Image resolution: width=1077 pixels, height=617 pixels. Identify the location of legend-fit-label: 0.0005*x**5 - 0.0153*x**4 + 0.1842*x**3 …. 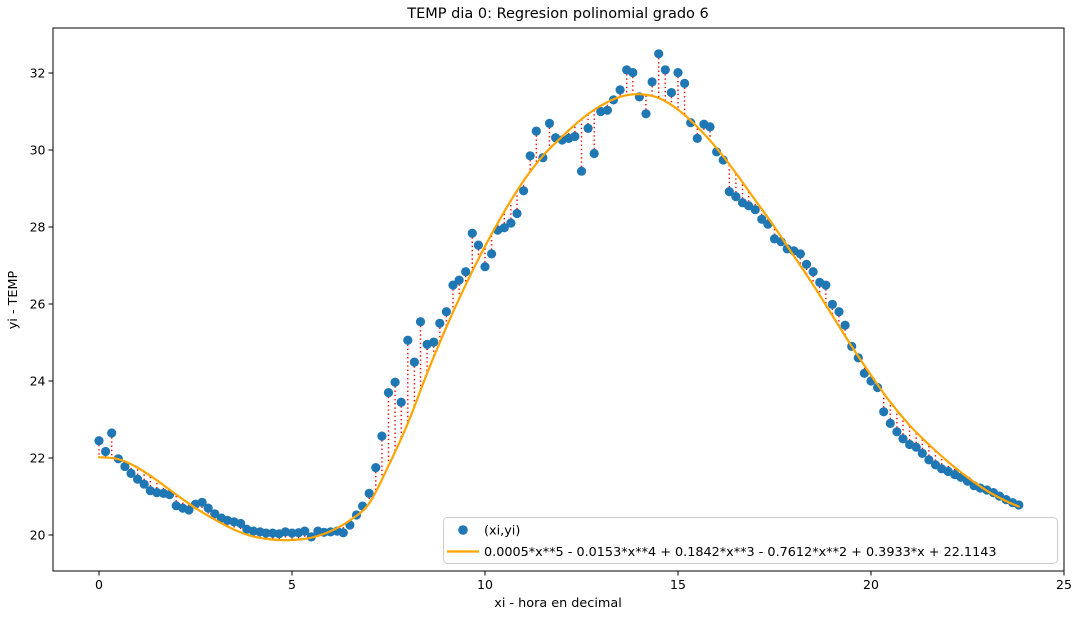
(740, 552).